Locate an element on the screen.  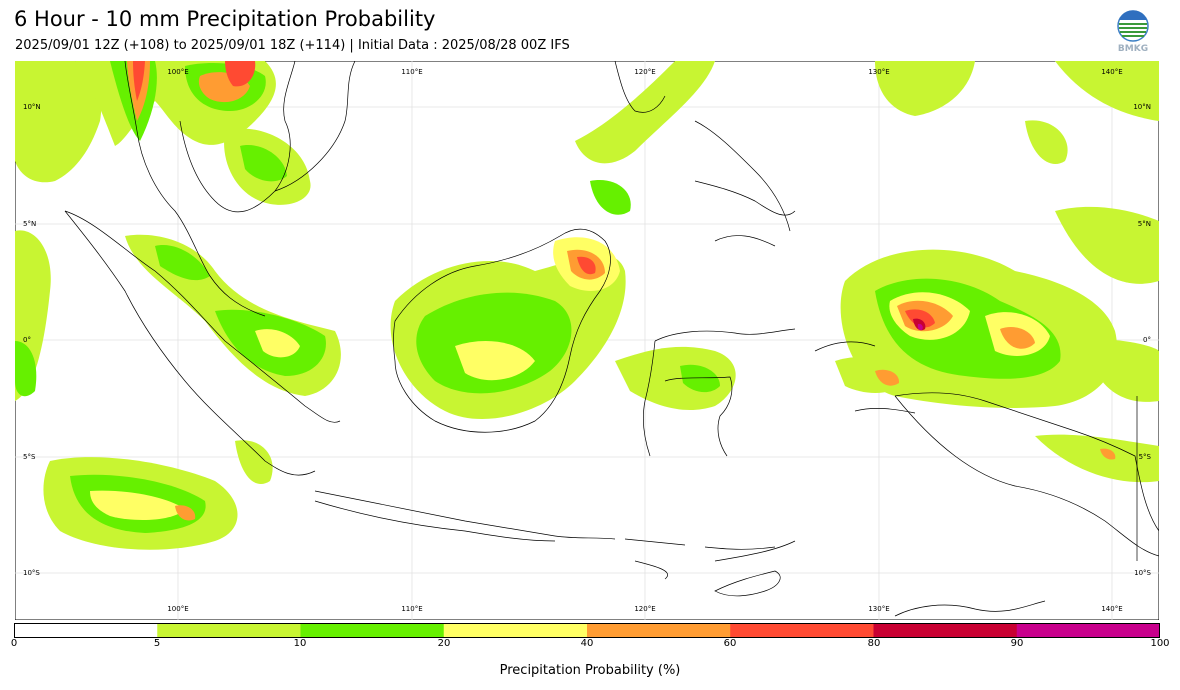
bmkg-logo: BMKG is located at coordinates (1133, 33).